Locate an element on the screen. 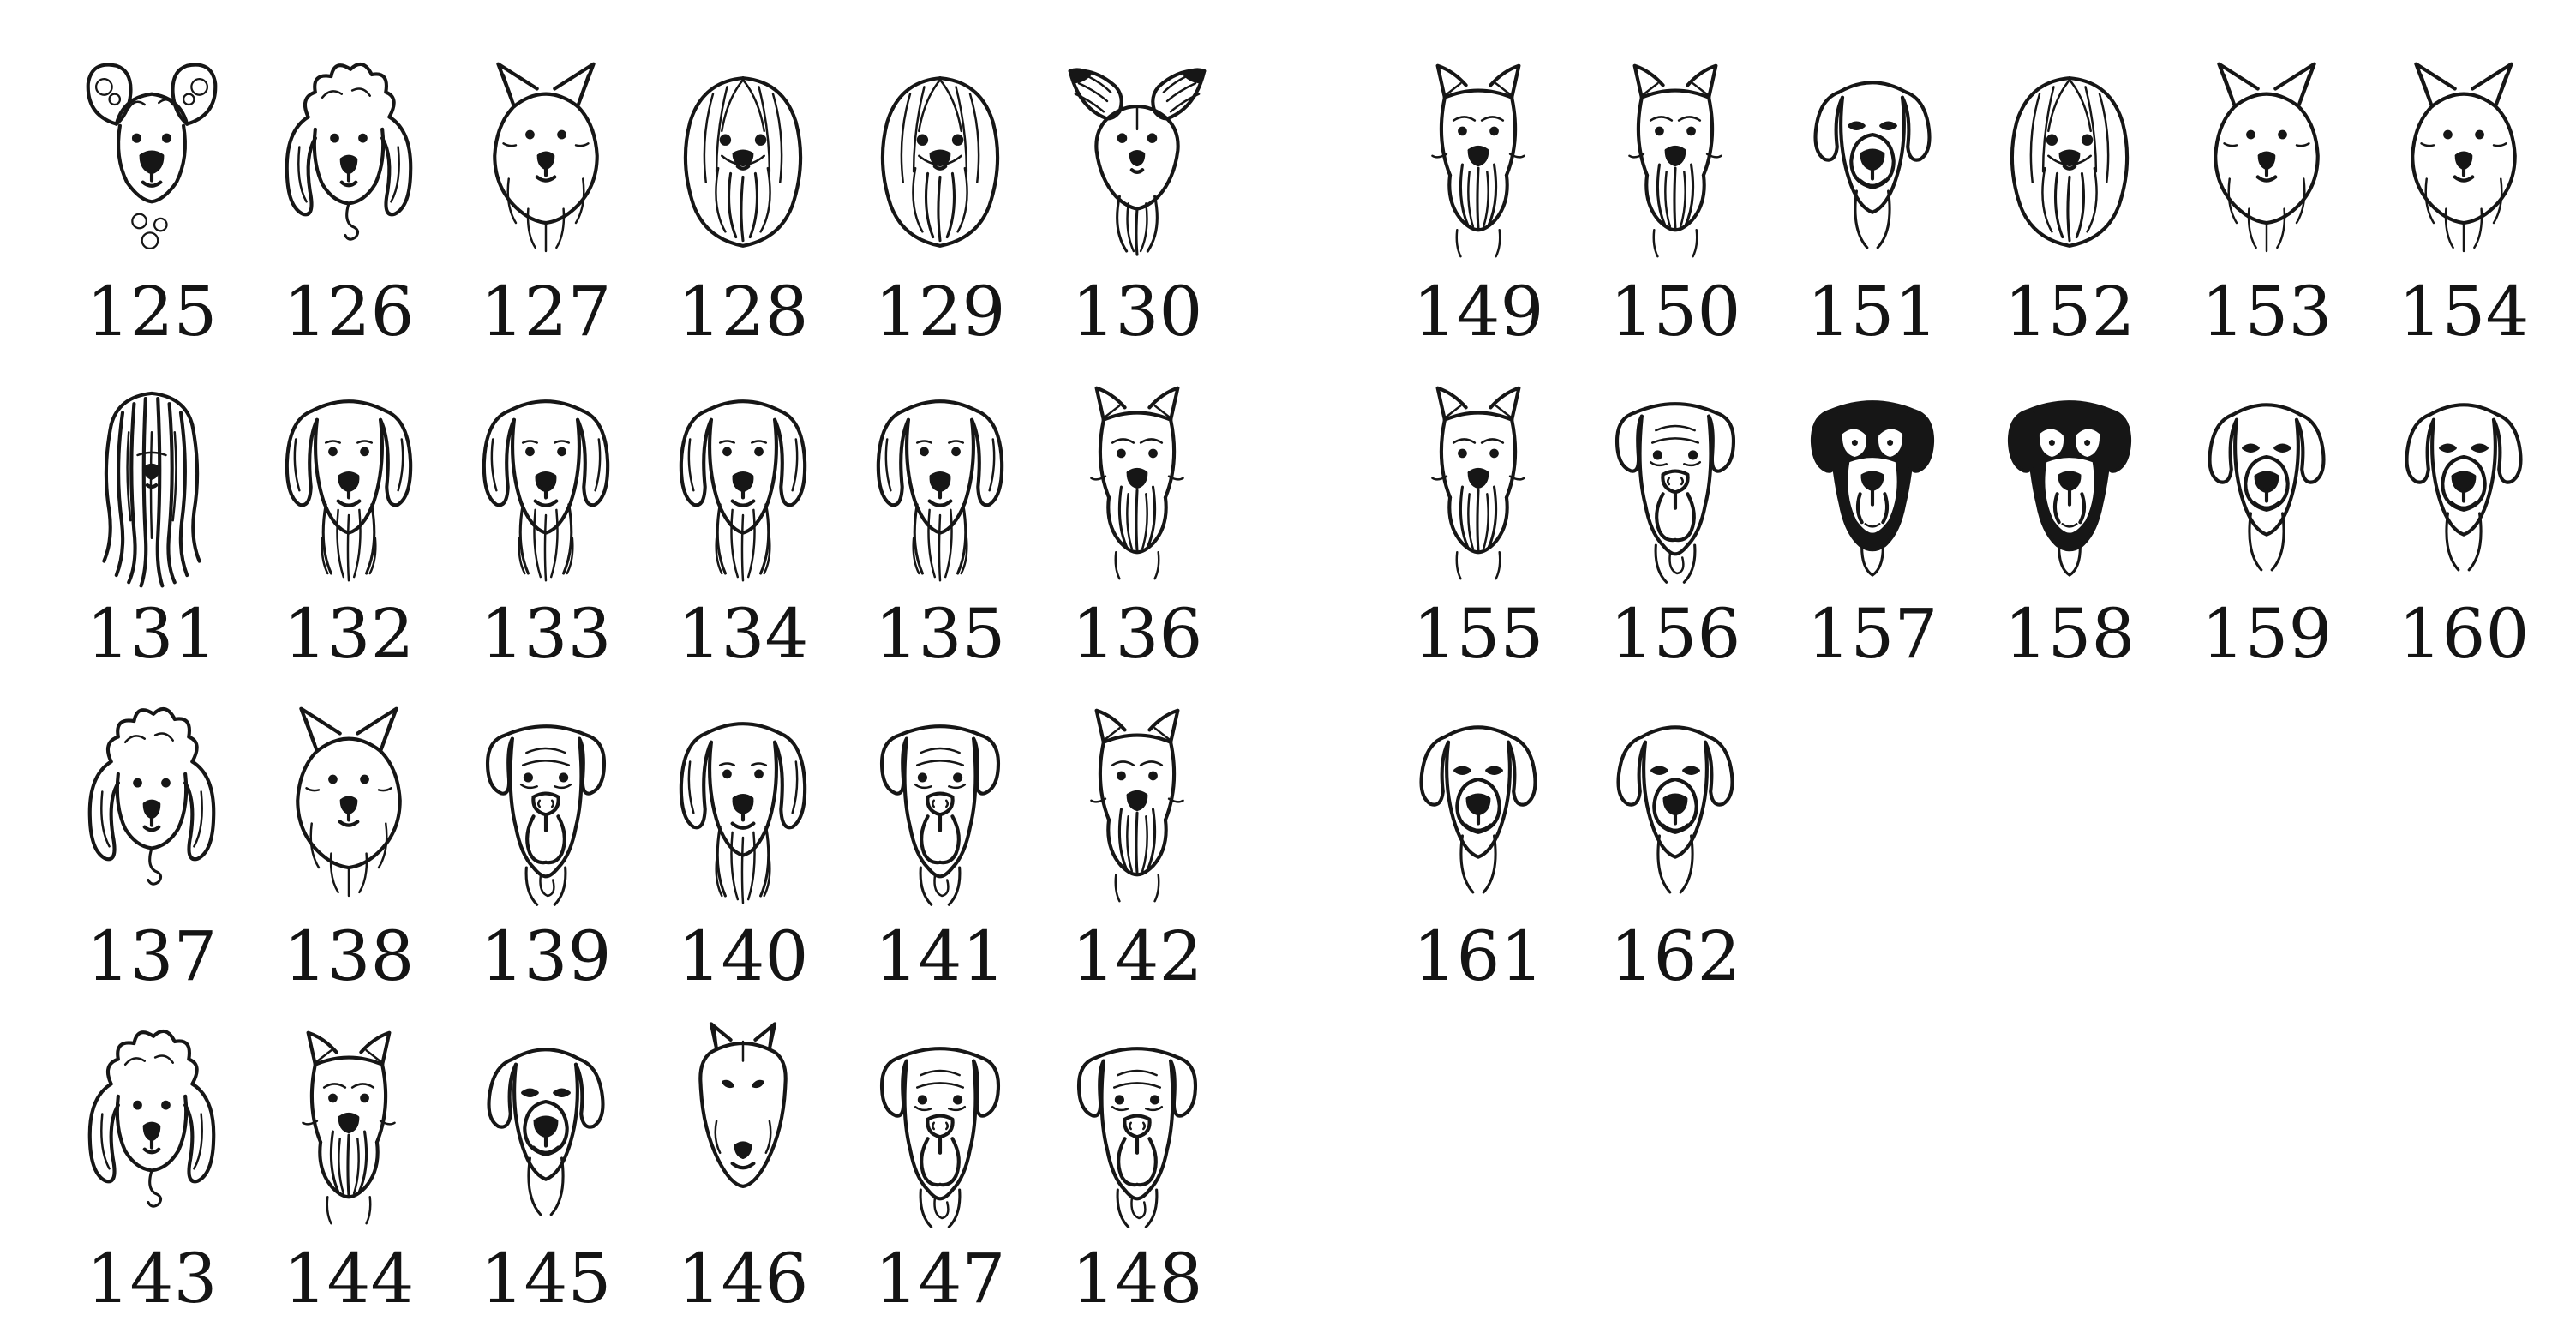  design-number: 128 is located at coordinates (743, 311).